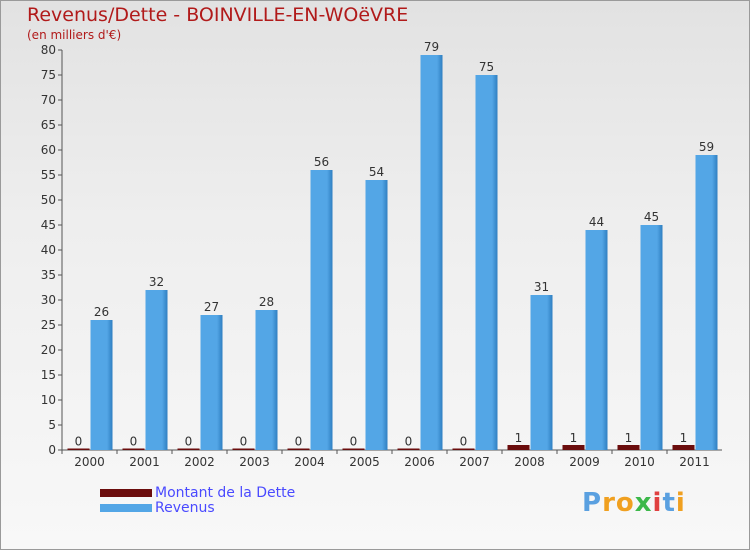 This screenshot has height=550, width=750. I want to click on logo-letter: x, so click(643, 503).